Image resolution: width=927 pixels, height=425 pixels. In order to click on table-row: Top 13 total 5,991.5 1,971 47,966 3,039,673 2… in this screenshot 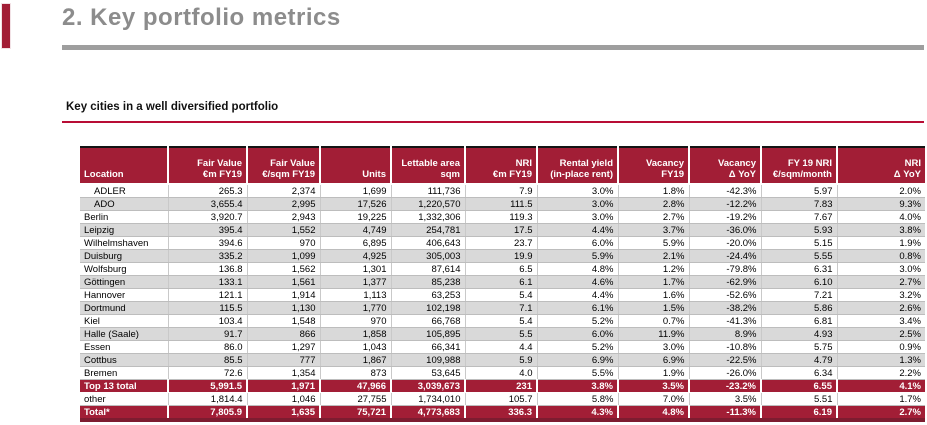, I will do `click(502, 386)`.